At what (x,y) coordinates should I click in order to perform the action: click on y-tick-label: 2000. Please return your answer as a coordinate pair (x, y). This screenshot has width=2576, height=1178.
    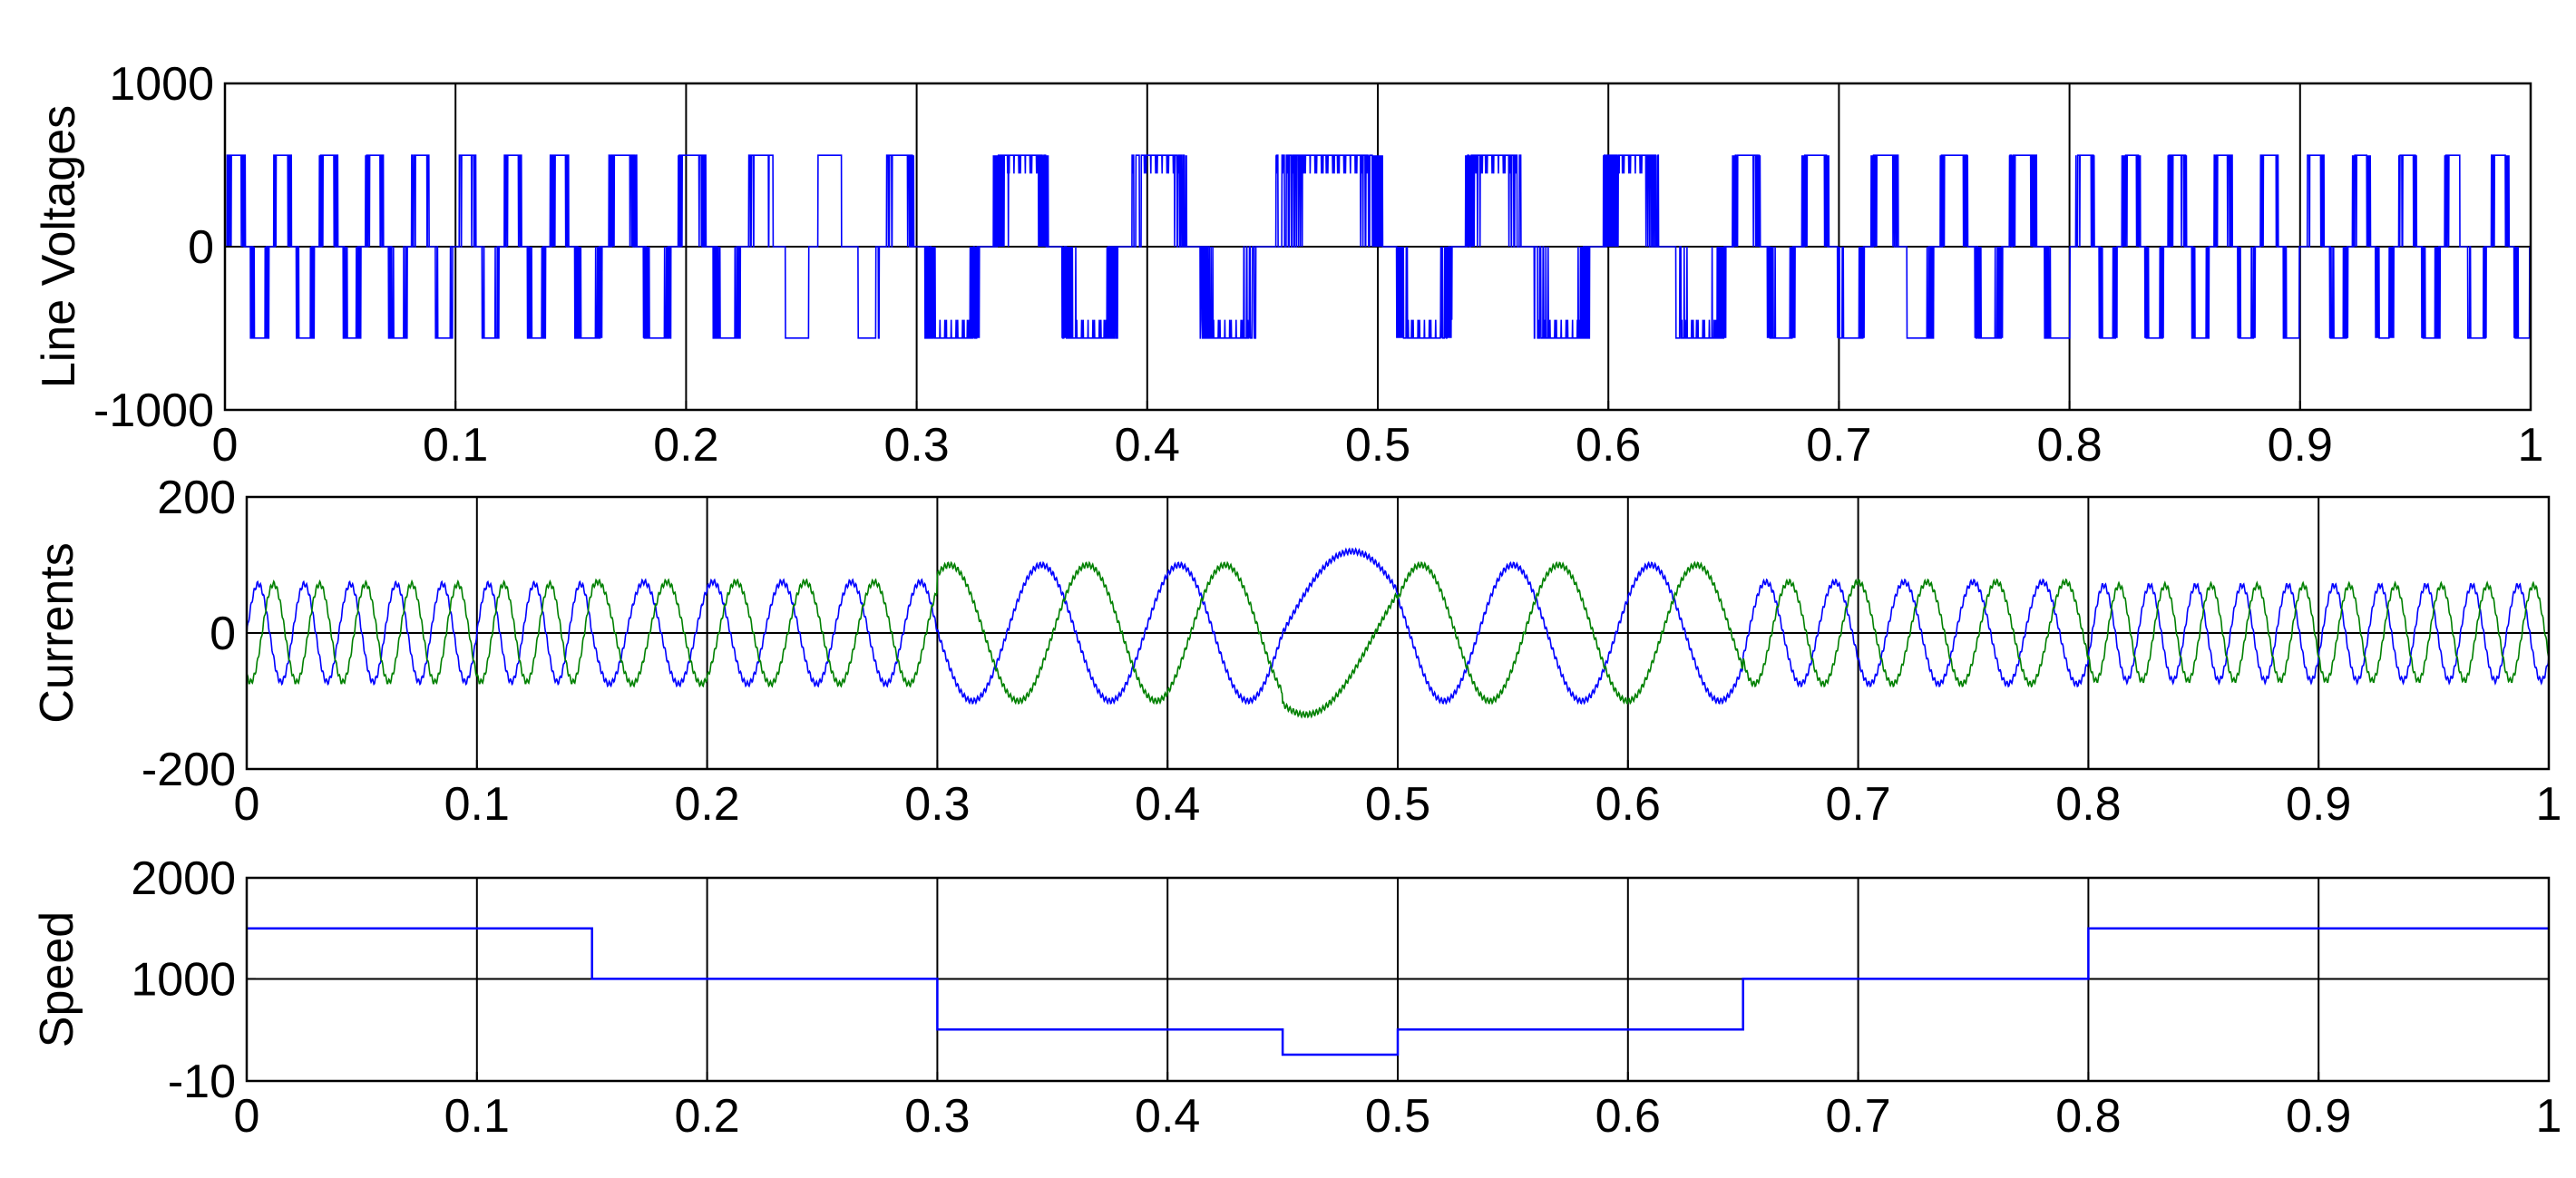
    Looking at the image, I should click on (183, 878).